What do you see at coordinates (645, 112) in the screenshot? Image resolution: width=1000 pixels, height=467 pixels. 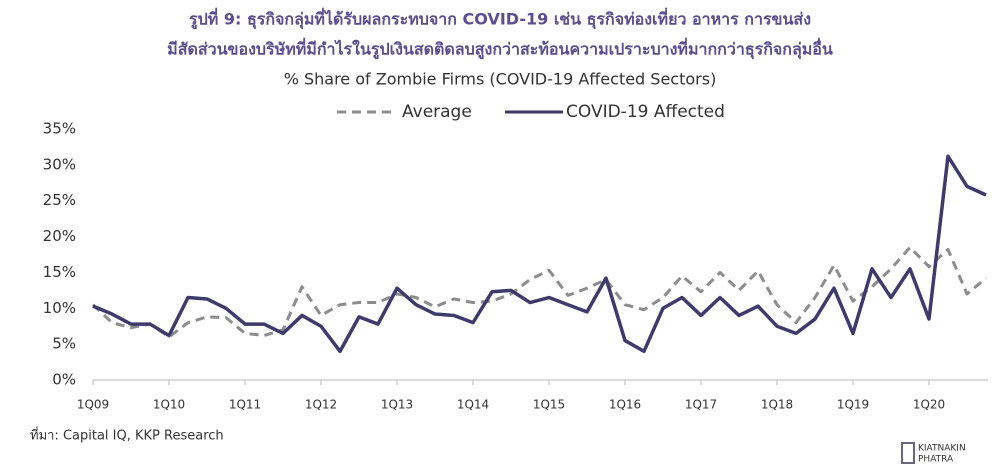 I see `legend-label: COVID-19 Affected` at bounding box center [645, 112].